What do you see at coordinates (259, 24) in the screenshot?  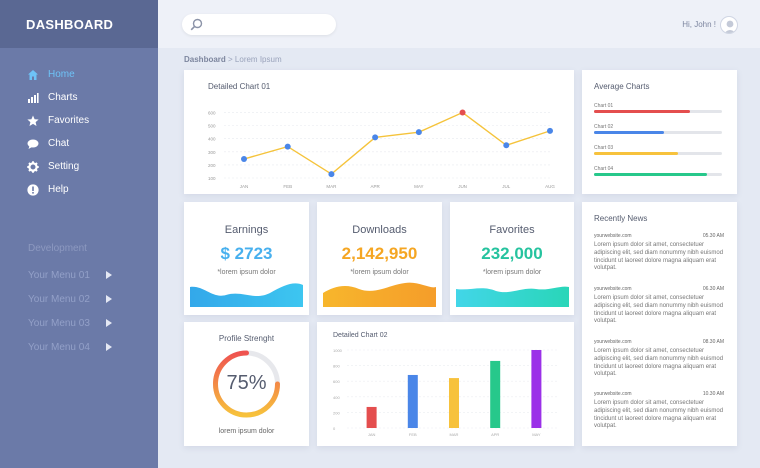 I see `search-input` at bounding box center [259, 24].